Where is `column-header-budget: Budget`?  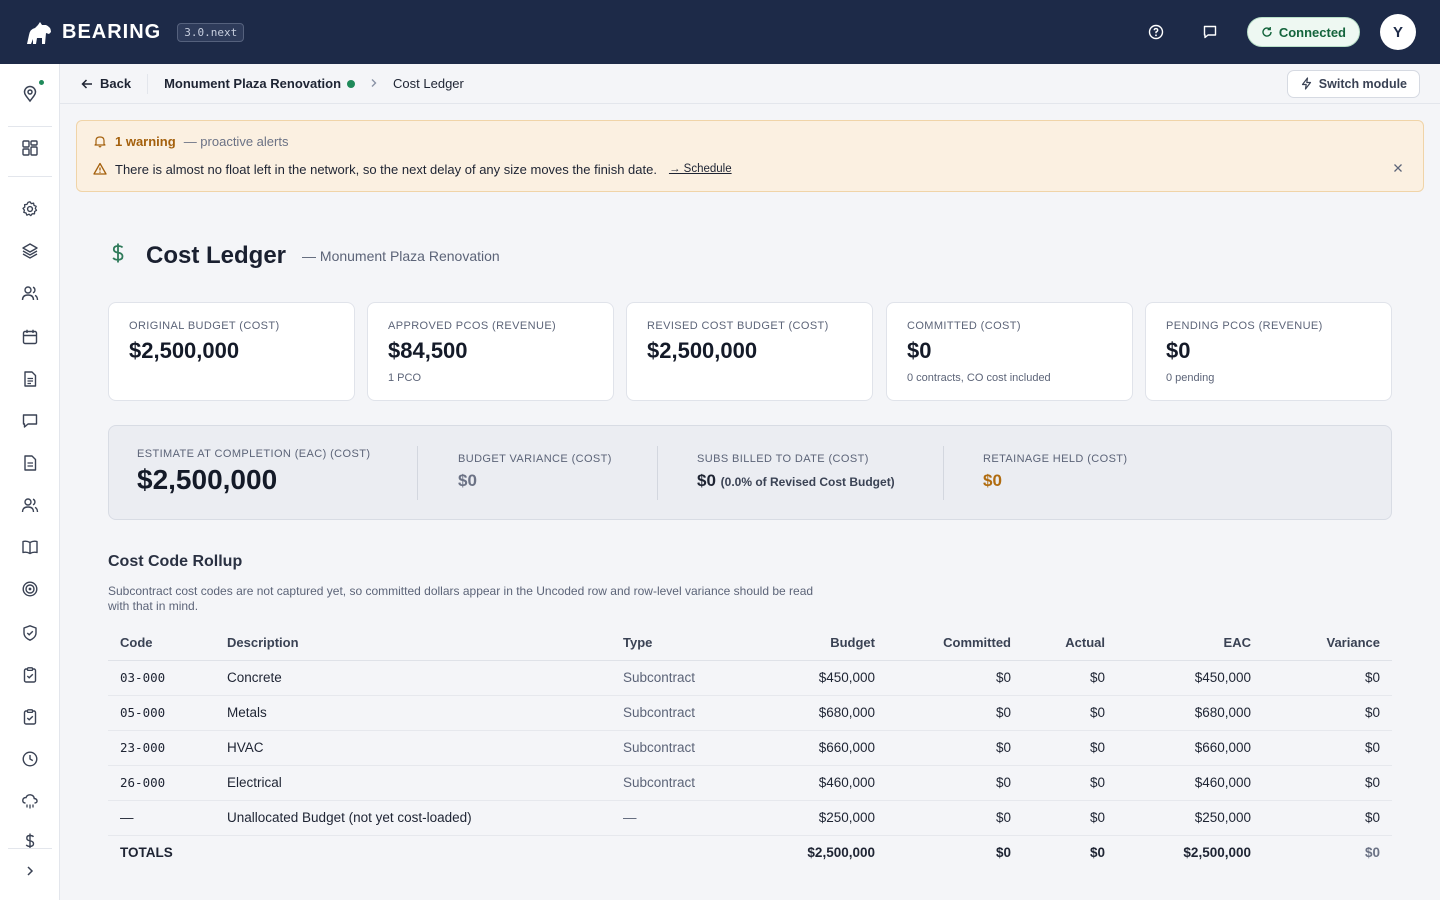 column-header-budget: Budget is located at coordinates (814, 643).